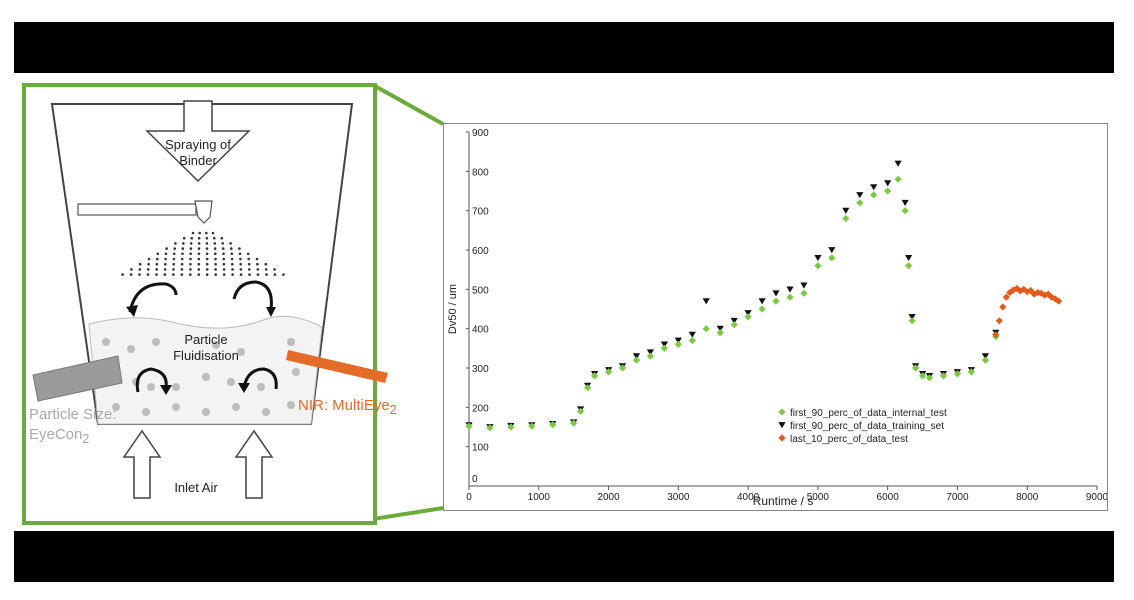 The image size is (1134, 600). Describe the element at coordinates (748, 497) in the screenshot. I see `x-tick-label: 4000` at that location.